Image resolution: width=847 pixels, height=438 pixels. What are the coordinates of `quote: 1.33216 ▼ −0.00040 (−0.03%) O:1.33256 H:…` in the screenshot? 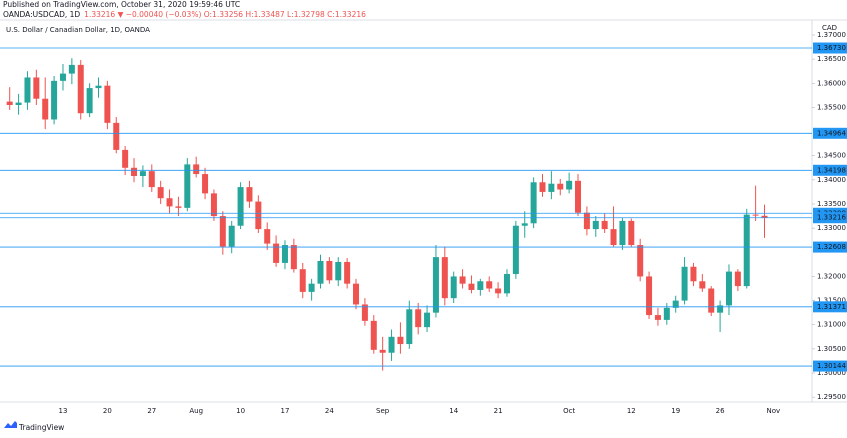 It's located at (225, 14).